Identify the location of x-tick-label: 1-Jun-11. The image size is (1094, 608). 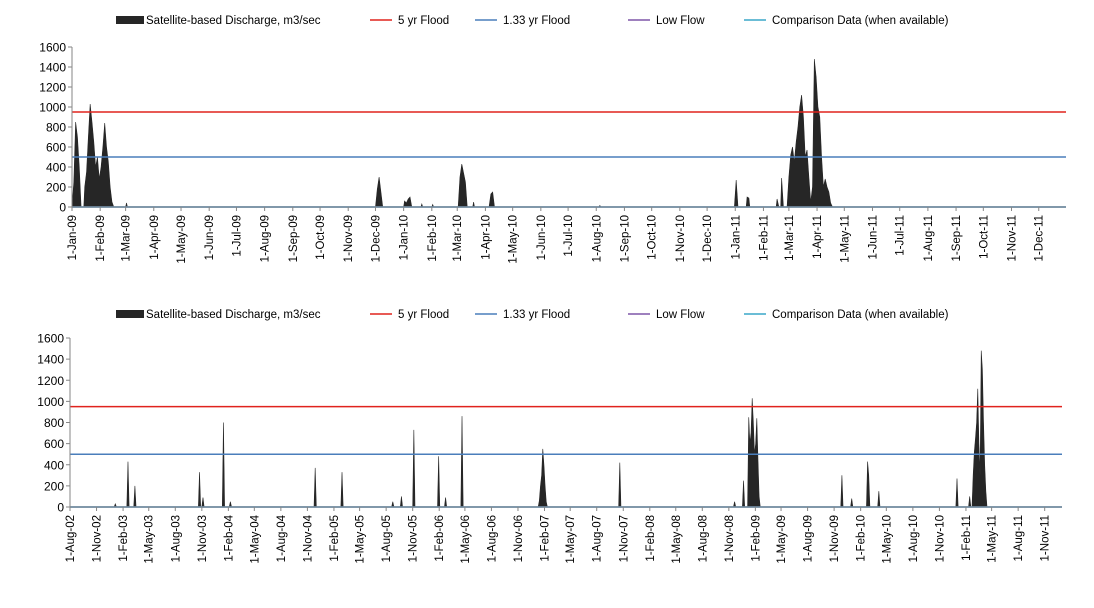
(873, 237).